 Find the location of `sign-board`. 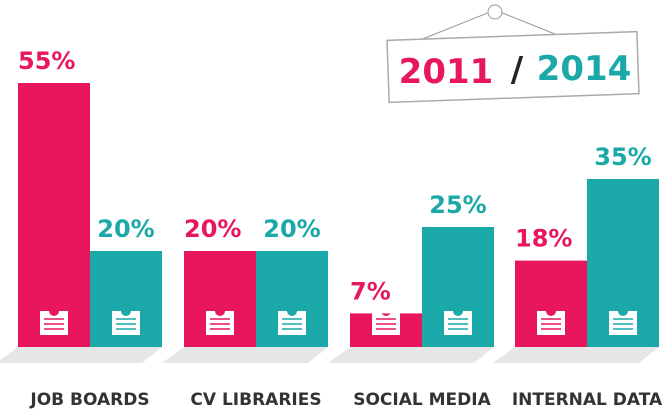

sign-board is located at coordinates (513, 67).